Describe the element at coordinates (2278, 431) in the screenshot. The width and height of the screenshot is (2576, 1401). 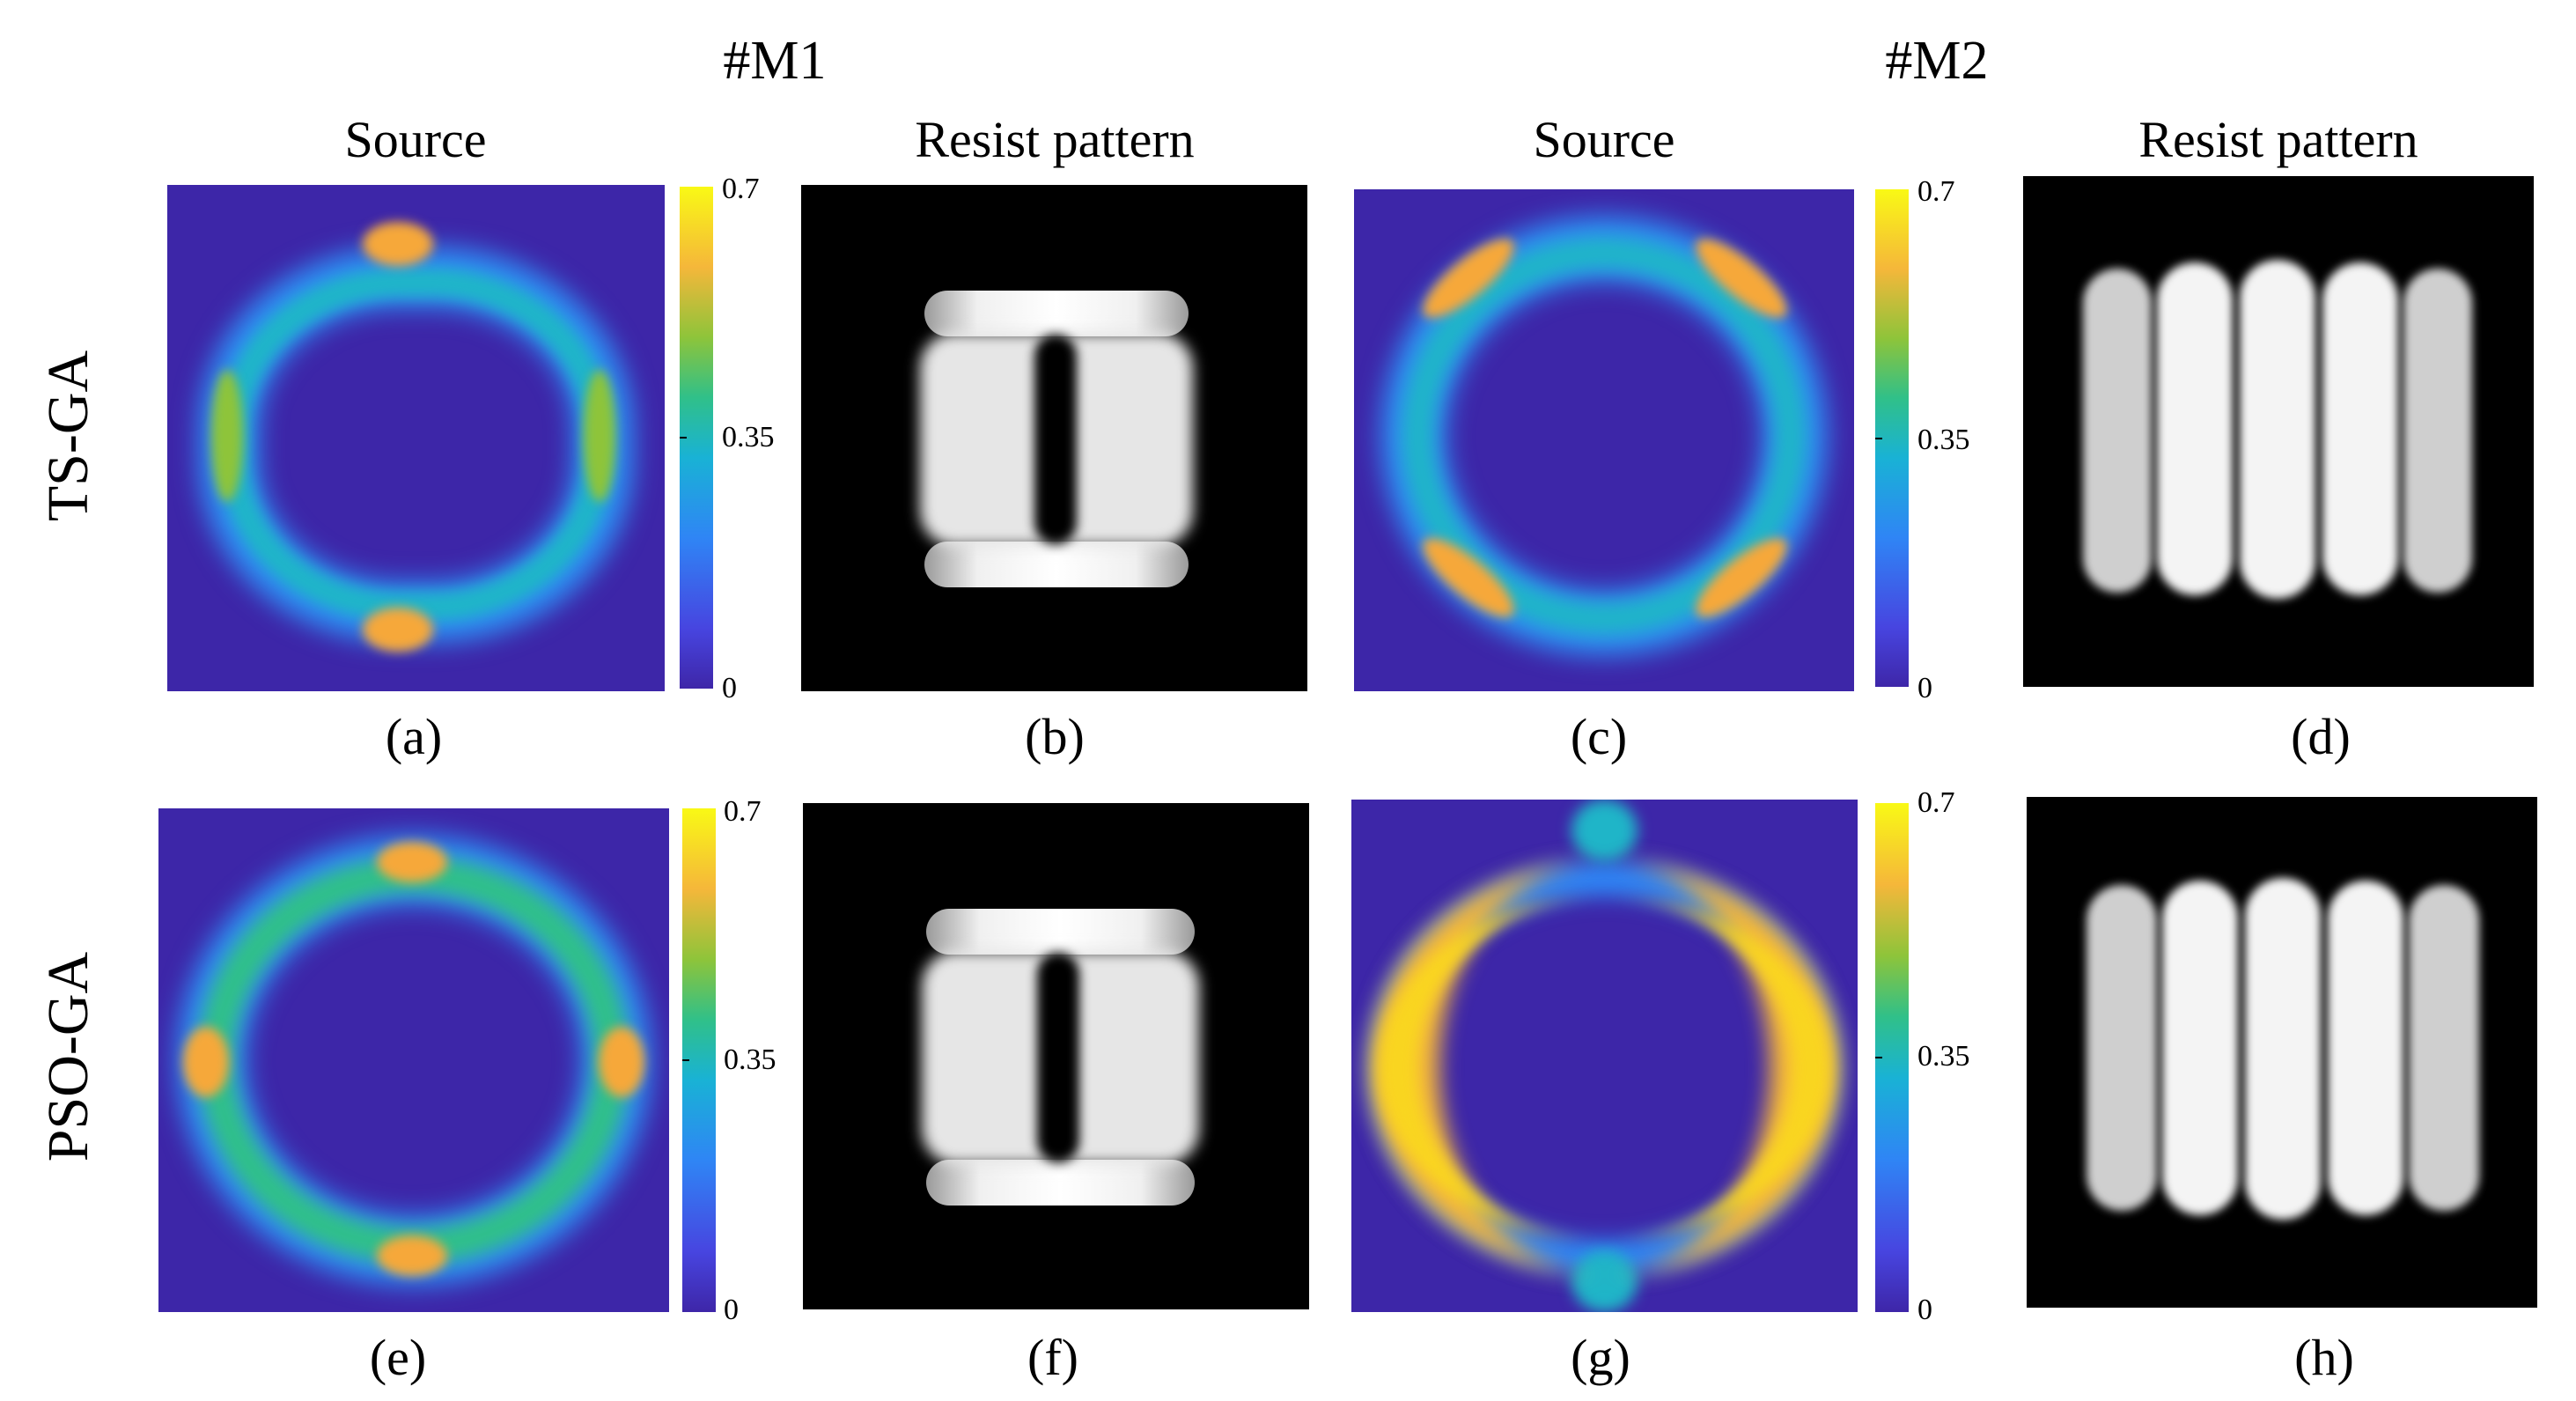
I see `resist-pattern-d` at that location.